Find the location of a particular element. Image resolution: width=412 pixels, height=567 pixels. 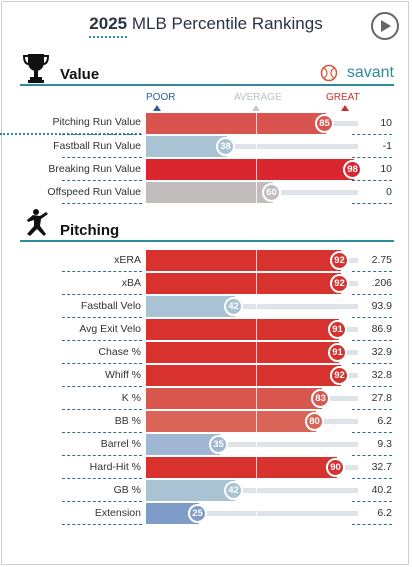

stat-value: -1 is located at coordinates (387, 146).